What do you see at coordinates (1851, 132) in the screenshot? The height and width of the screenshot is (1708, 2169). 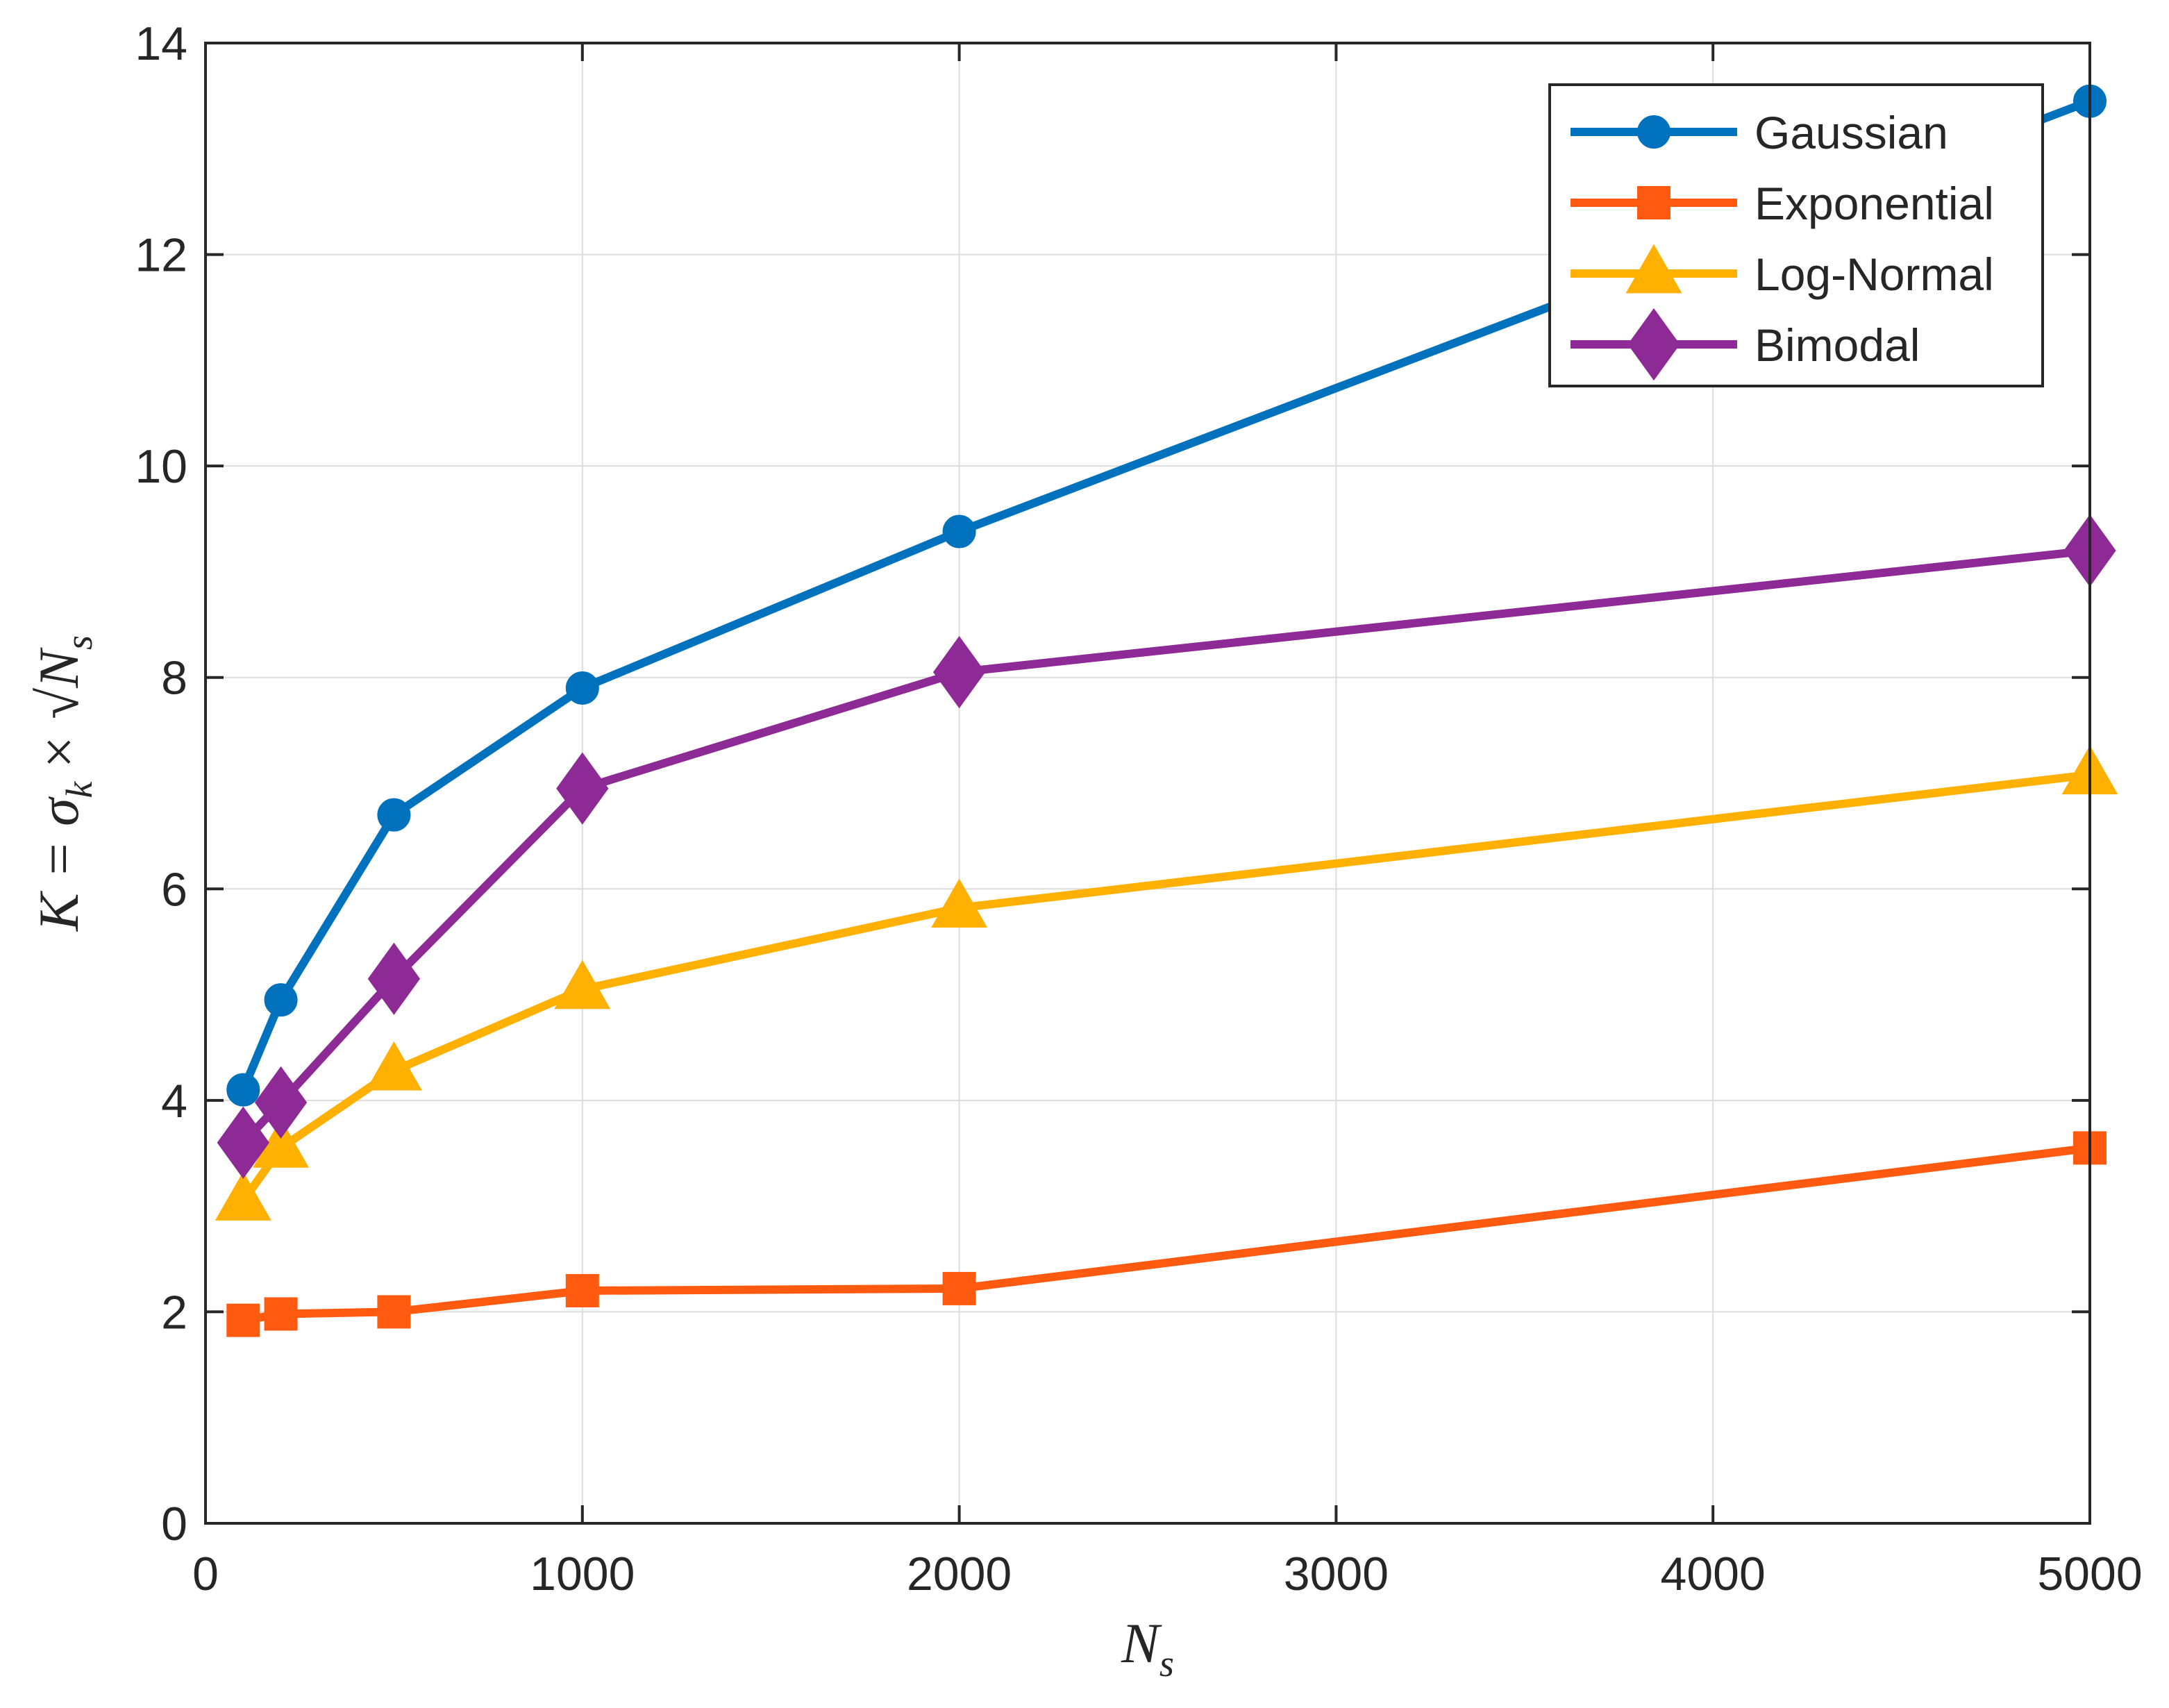 I see `legend-label: Gaussian` at bounding box center [1851, 132].